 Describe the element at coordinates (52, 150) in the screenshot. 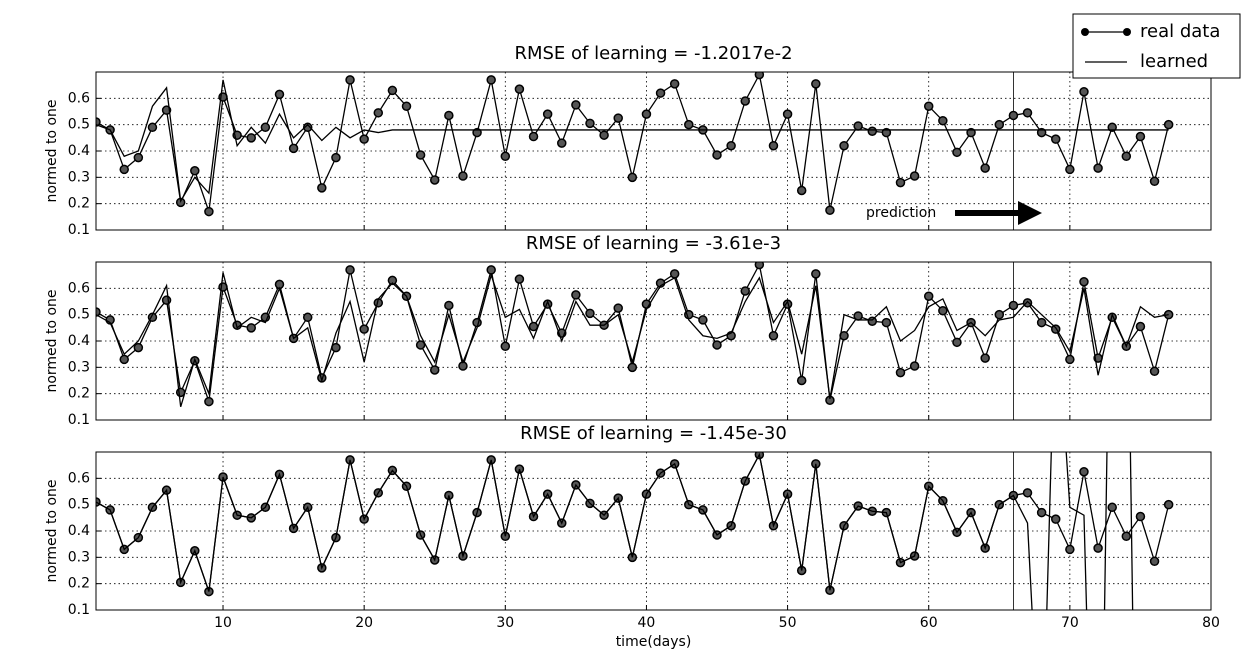

I see `y-axis-label: normed to one` at that location.